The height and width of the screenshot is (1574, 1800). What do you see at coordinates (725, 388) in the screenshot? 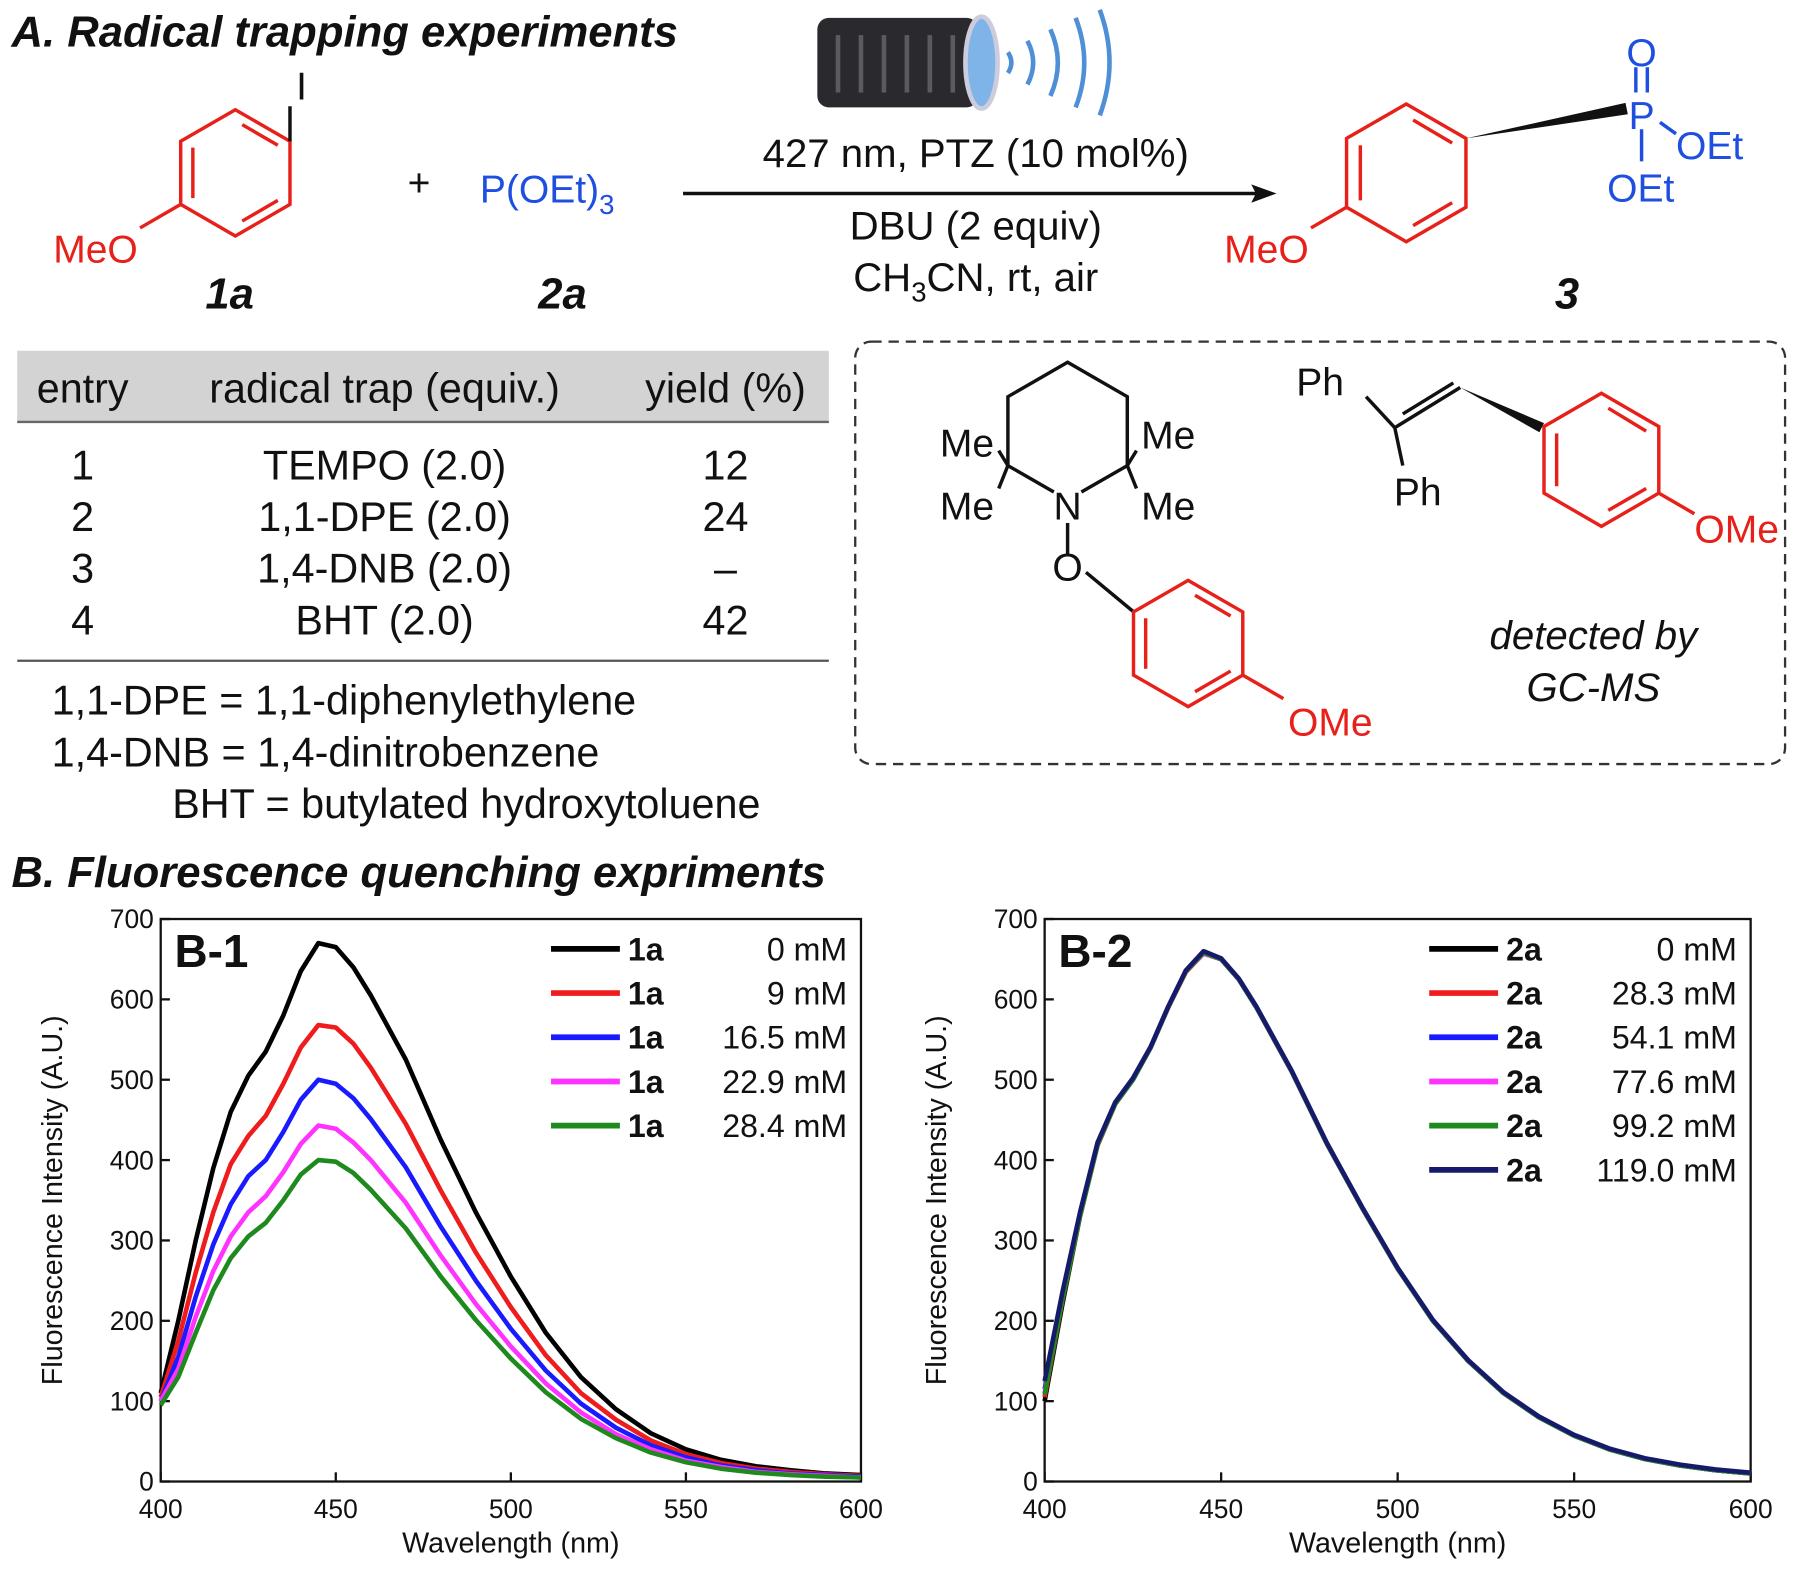
I see `table-header: yield (%)` at bounding box center [725, 388].